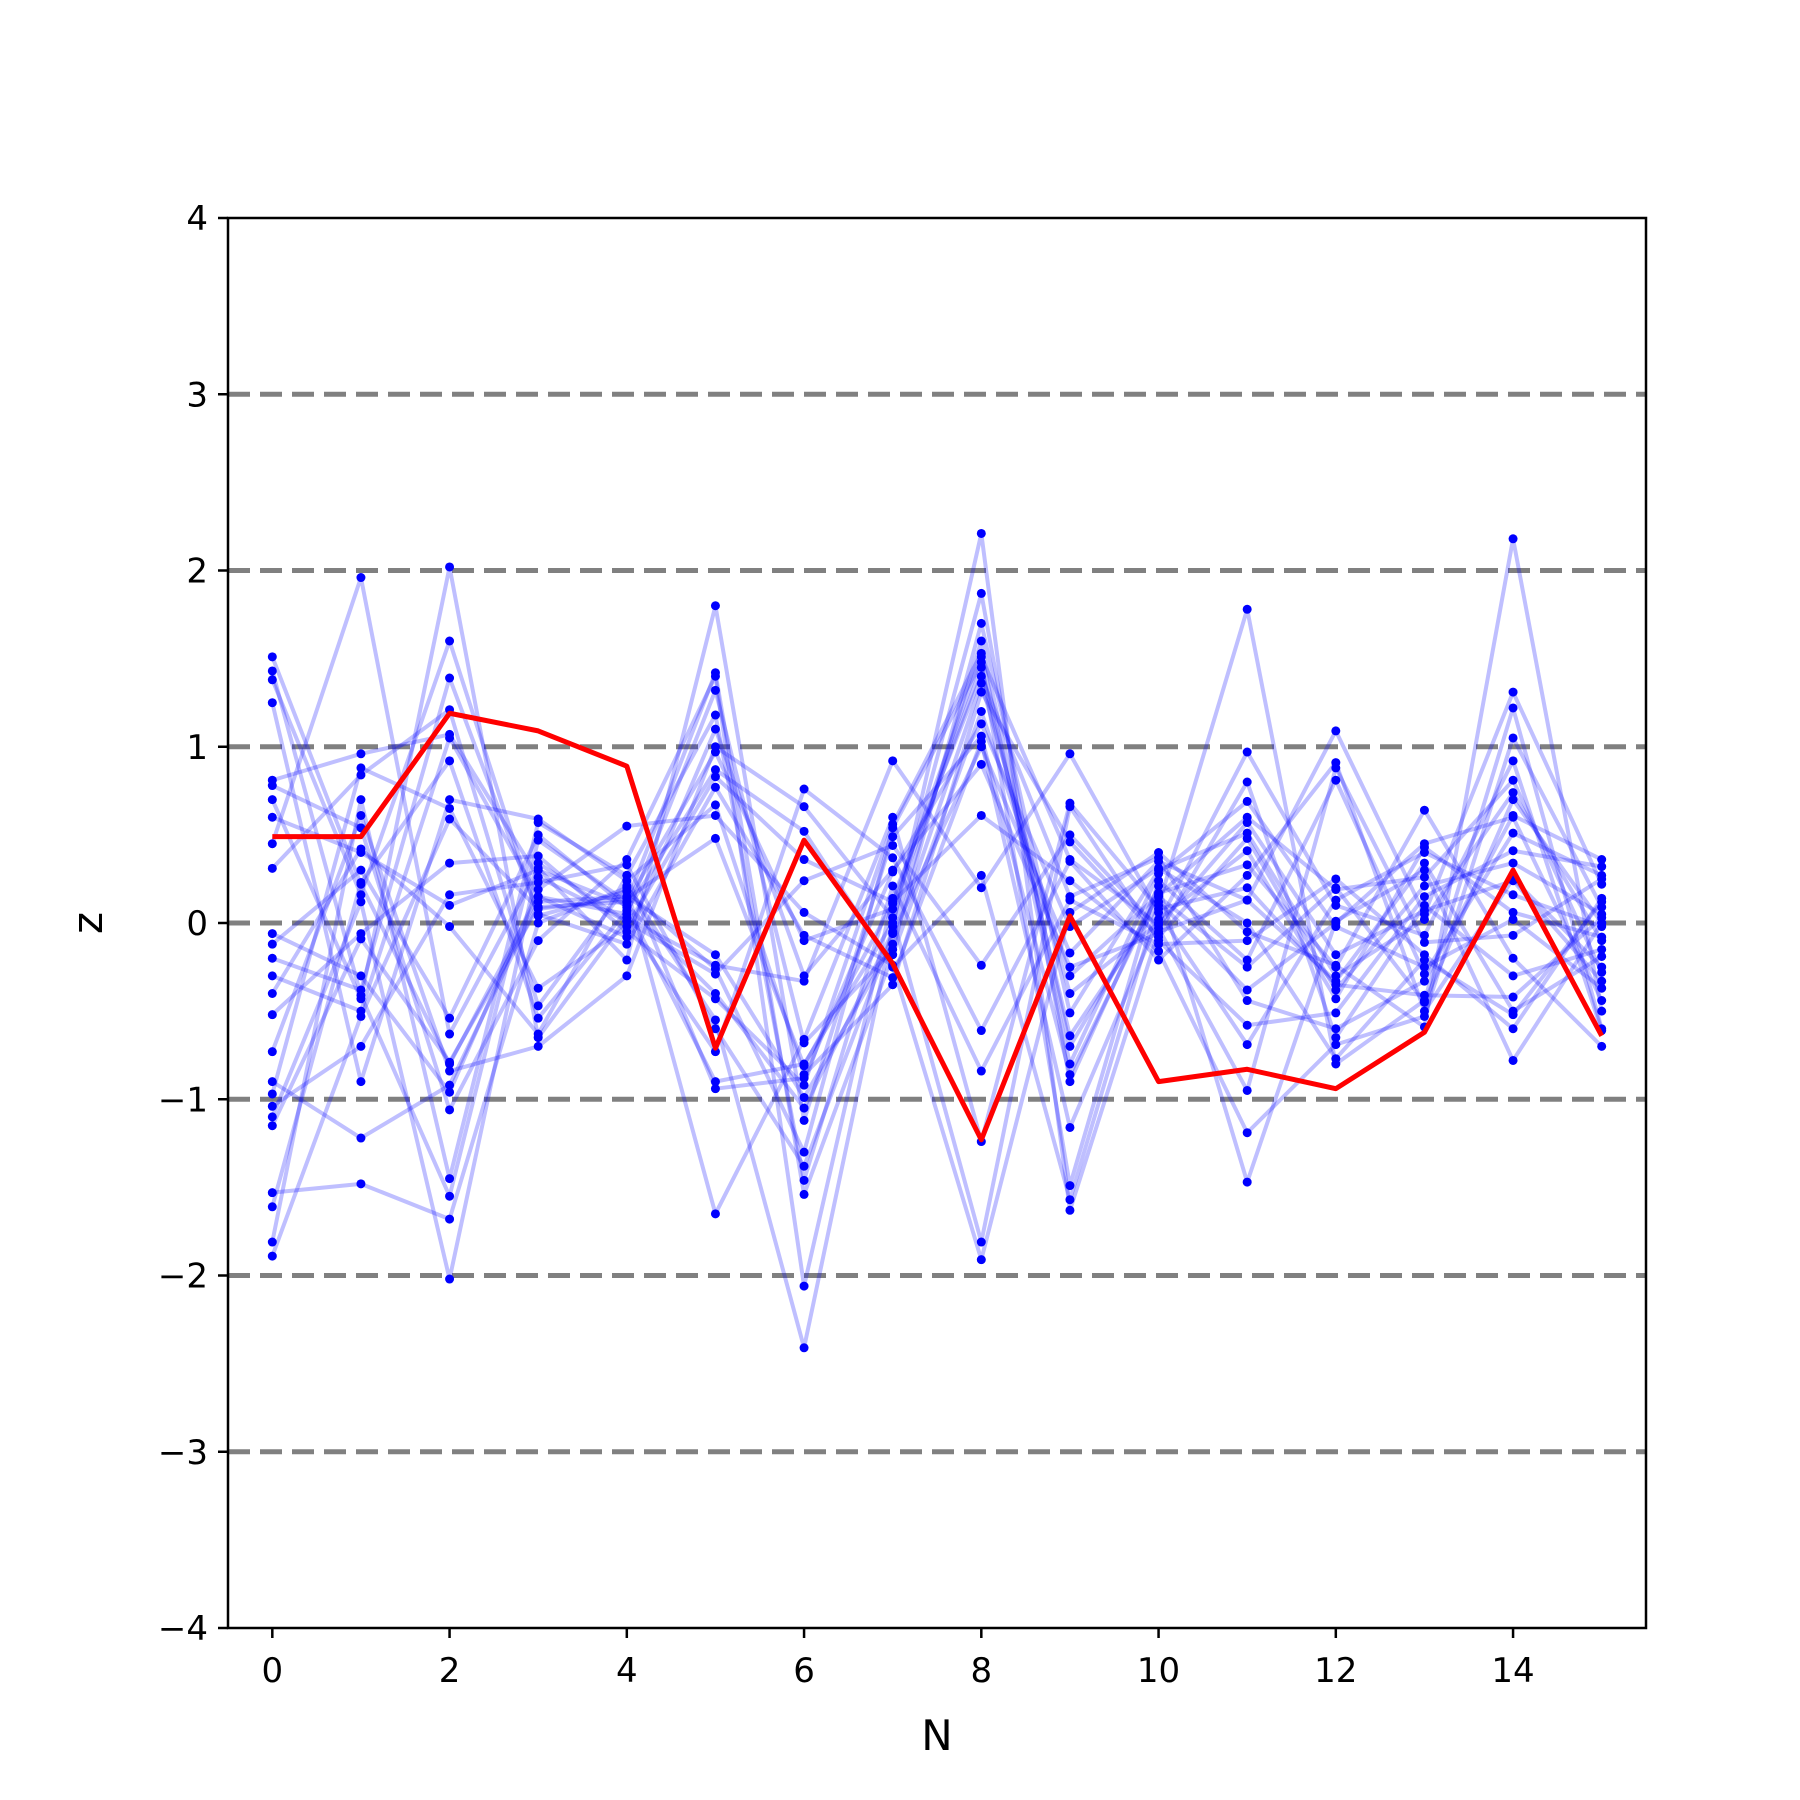 This screenshot has width=1800, height=1800. What do you see at coordinates (1158, 1671) in the screenshot?
I see `x-tick-label: 10` at bounding box center [1158, 1671].